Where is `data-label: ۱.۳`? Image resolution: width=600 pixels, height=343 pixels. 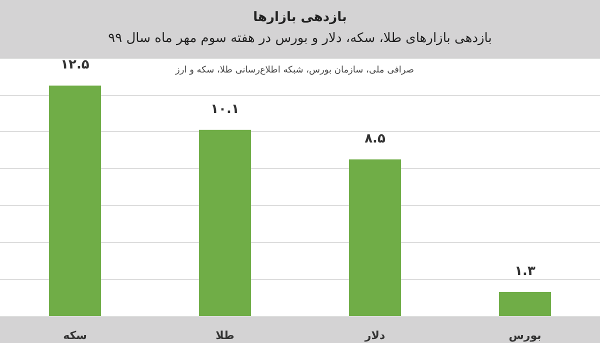
data-label: ۱.۳ is located at coordinates (525, 272).